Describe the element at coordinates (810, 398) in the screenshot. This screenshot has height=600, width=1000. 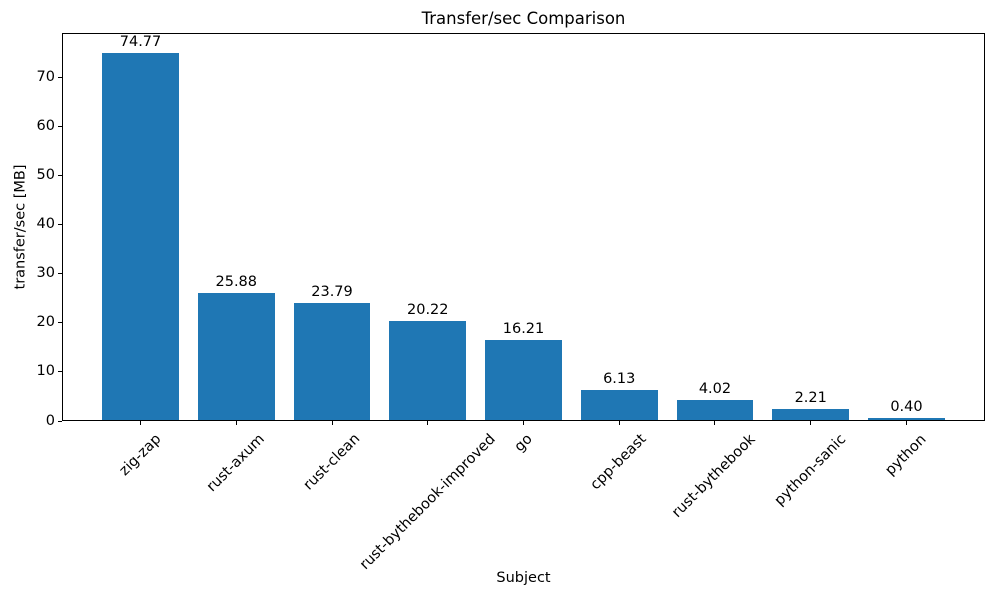
I see `bar-value-label: 2.21` at that location.